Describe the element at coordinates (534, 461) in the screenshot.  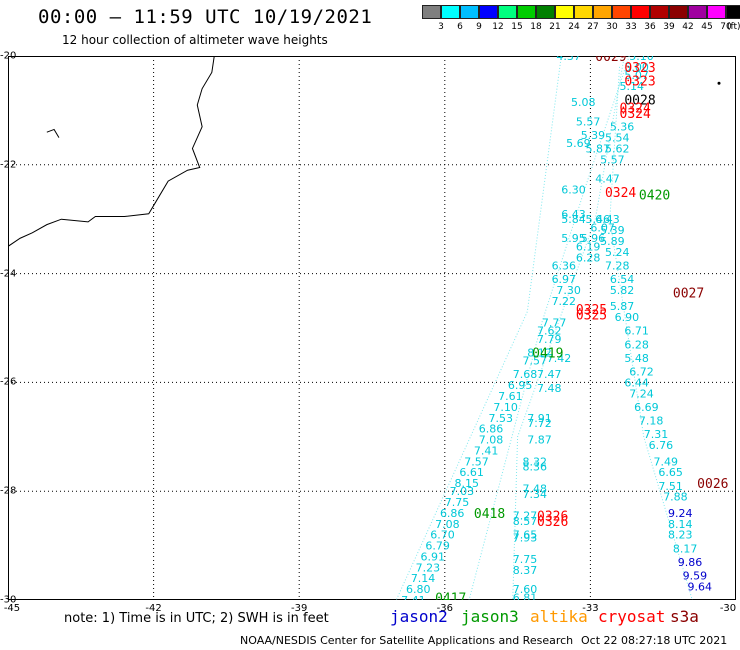
I see `wave-height-value: 8.32` at that location.